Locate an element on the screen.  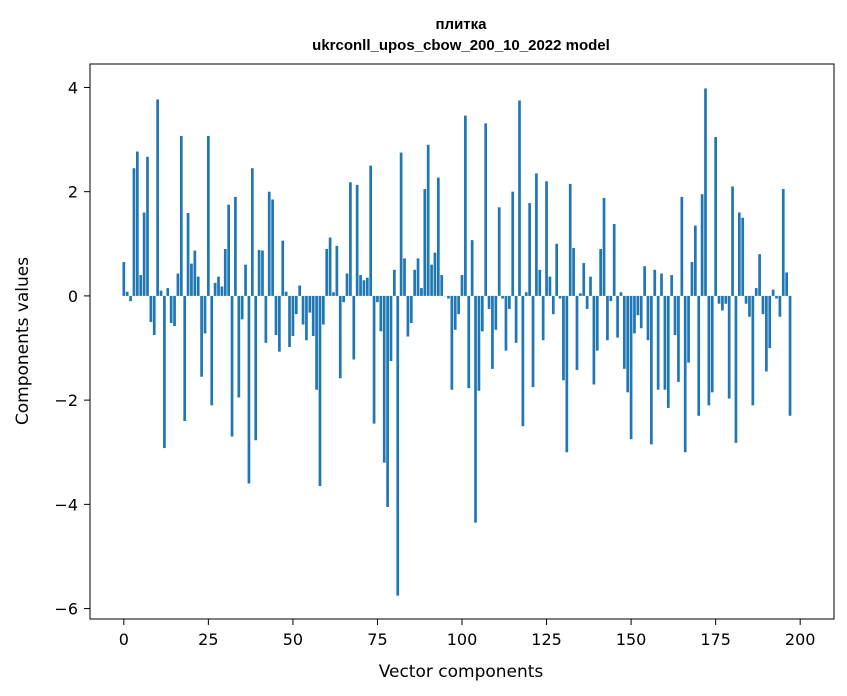
x-tick-label: 100 is located at coordinates (462, 639).